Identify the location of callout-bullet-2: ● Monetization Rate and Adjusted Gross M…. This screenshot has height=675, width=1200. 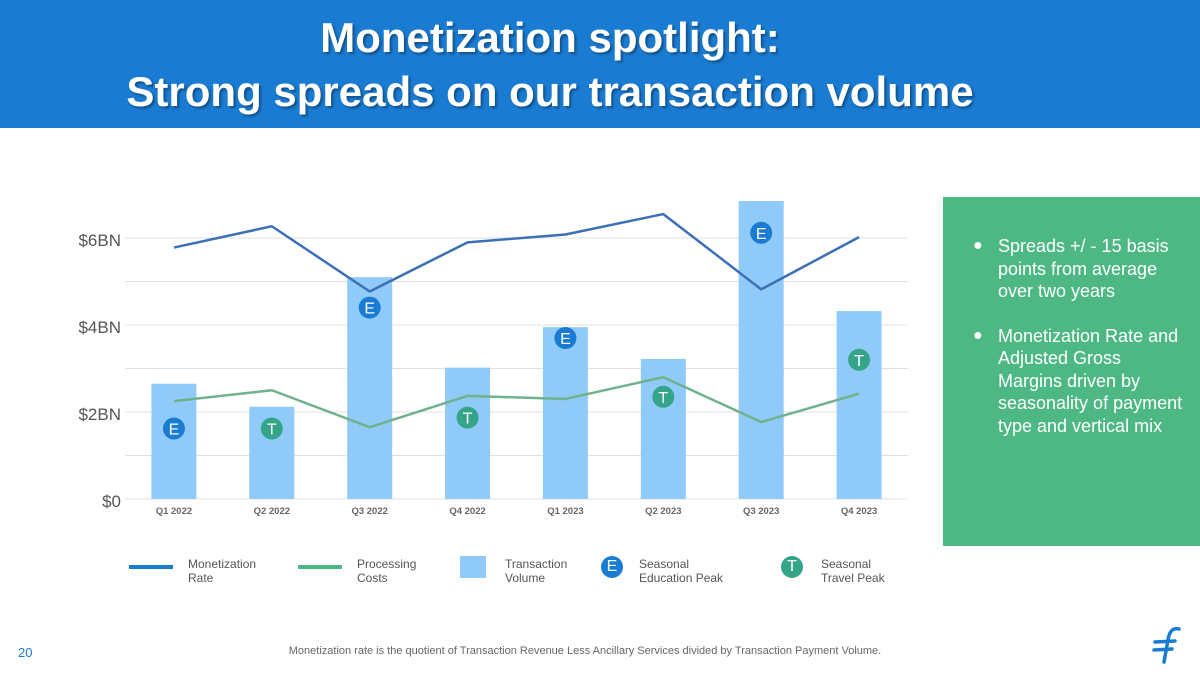
(1080, 381).